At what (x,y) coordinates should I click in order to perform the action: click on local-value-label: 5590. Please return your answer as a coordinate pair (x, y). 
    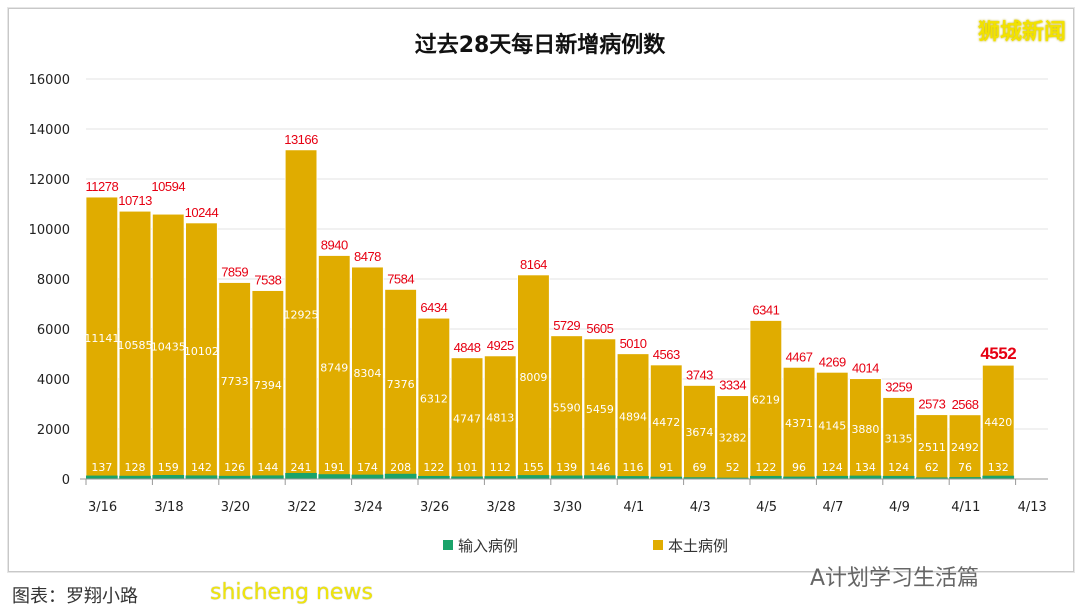
    Looking at the image, I should click on (567, 407).